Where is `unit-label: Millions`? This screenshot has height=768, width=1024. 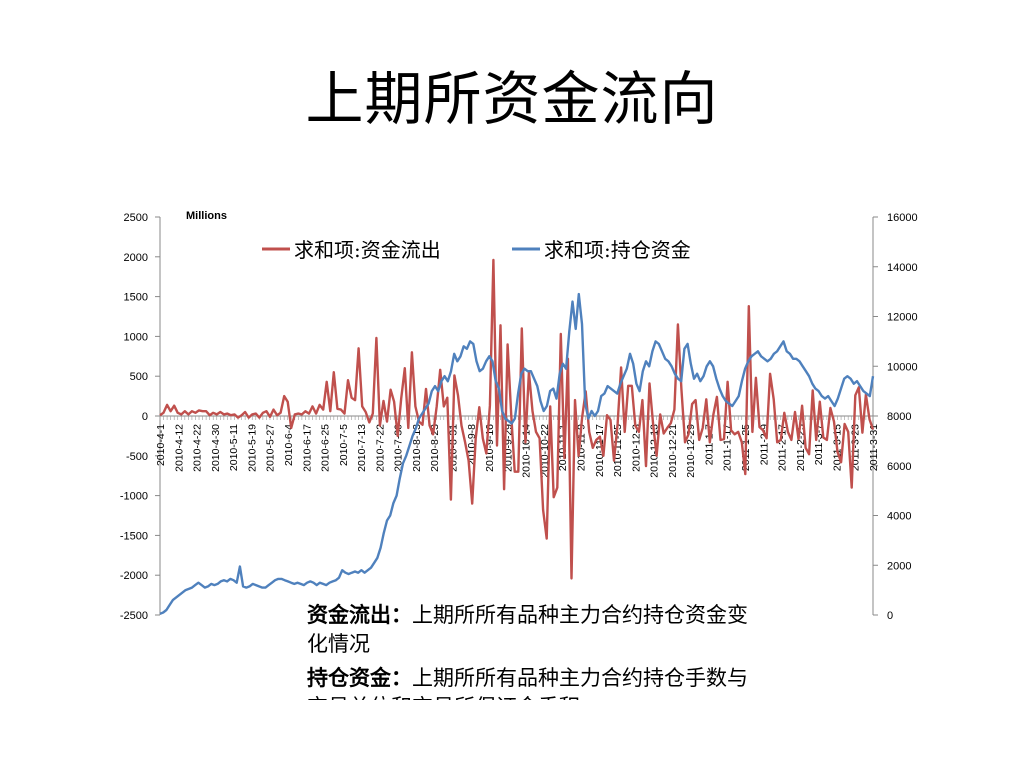
unit-label: Millions is located at coordinates (206, 216).